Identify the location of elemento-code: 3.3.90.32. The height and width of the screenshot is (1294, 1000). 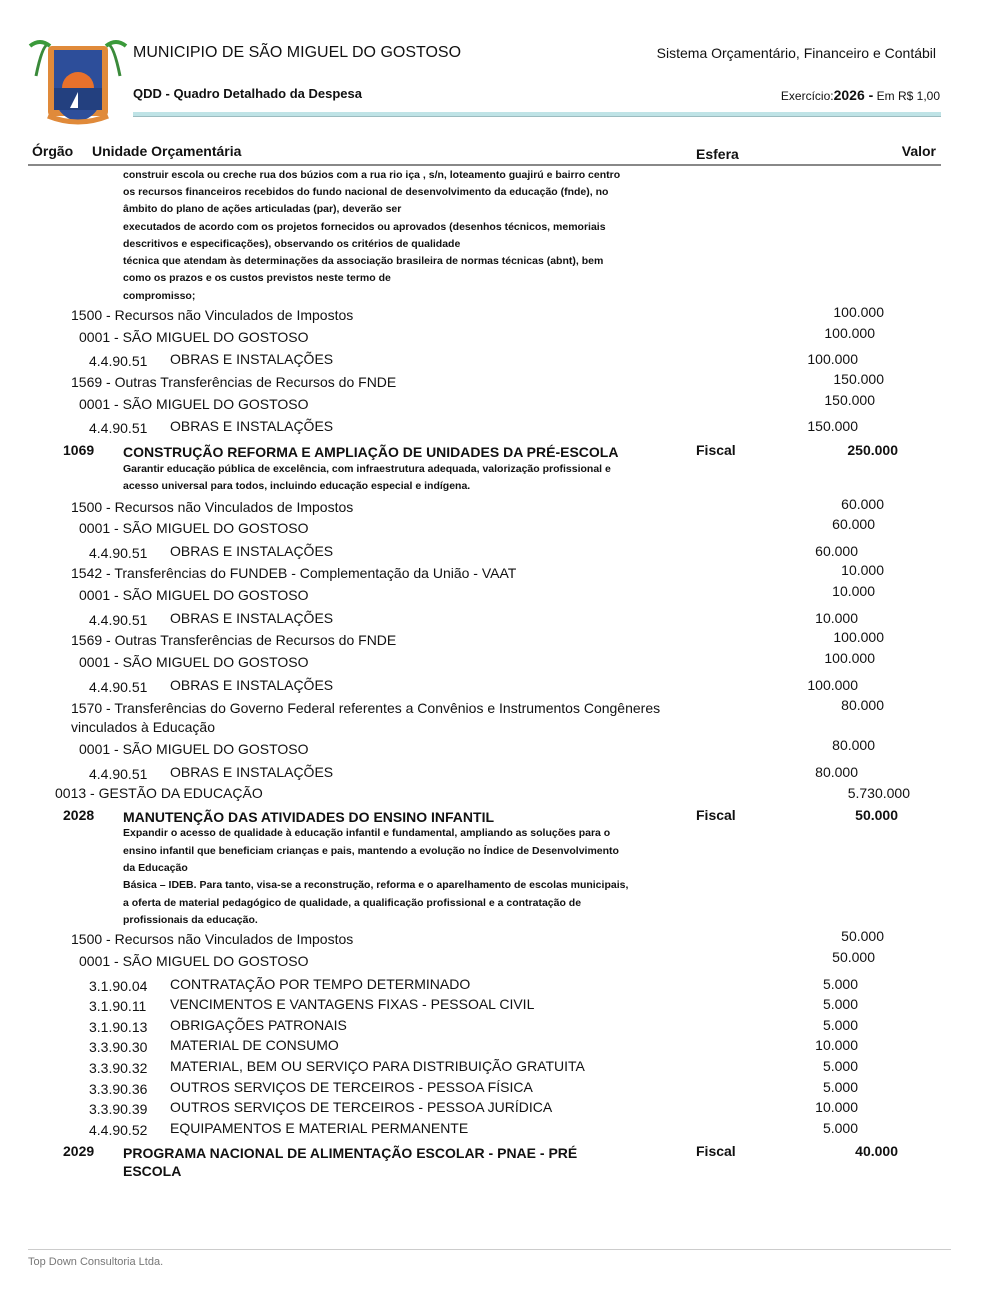
(118, 1068).